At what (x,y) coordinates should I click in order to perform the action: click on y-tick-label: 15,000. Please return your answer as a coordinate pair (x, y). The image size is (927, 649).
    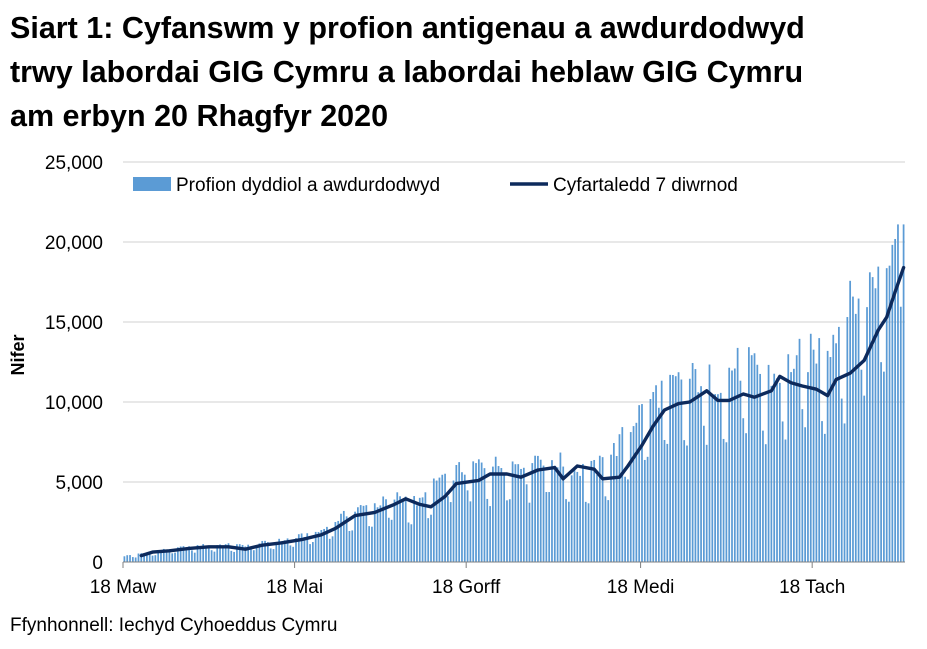
    Looking at the image, I should click on (74, 323).